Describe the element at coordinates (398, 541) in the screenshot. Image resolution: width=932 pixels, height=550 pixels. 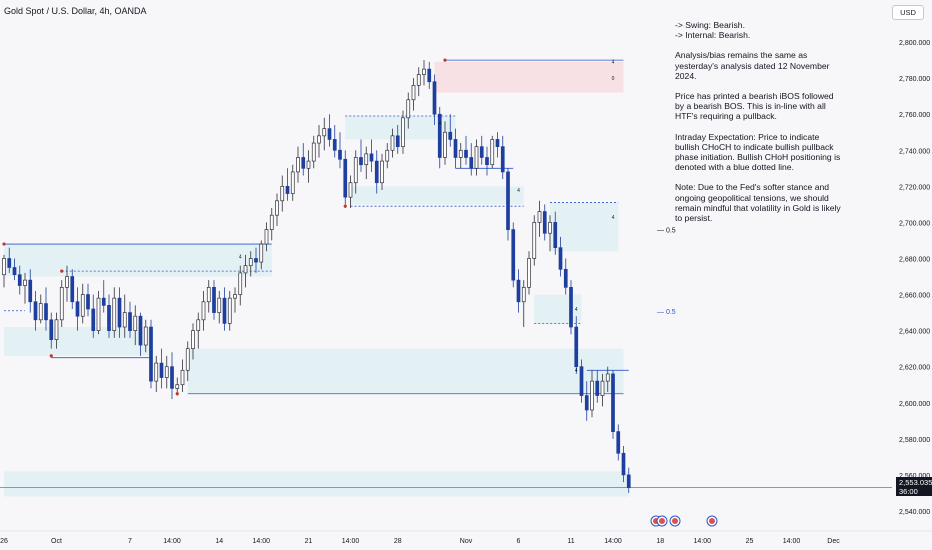
I see `x-tick-label: 28` at that location.